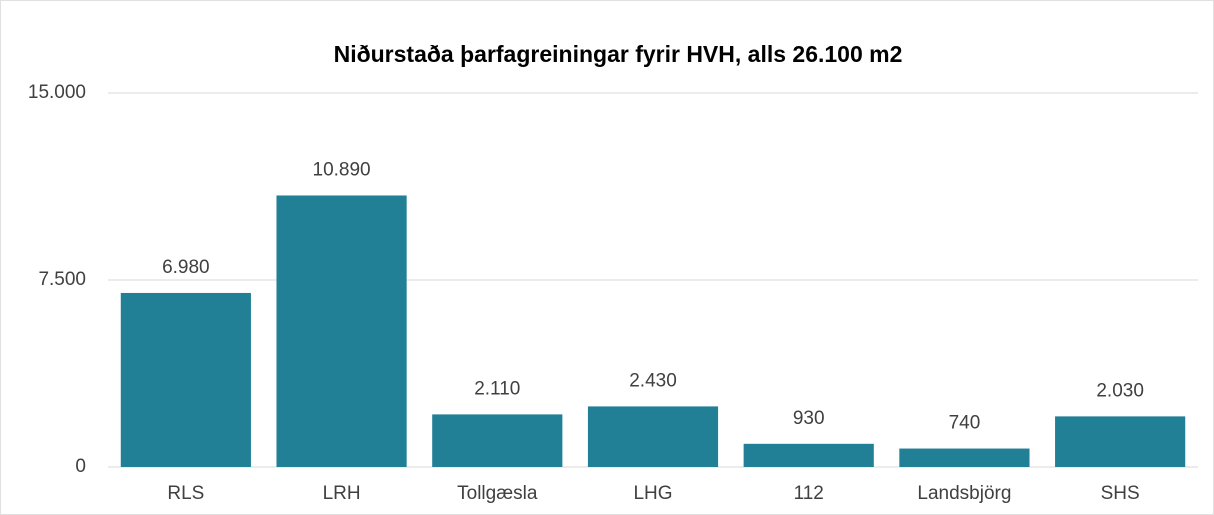 The image size is (1214, 515). What do you see at coordinates (497, 388) in the screenshot?
I see `data-label: 2.110` at bounding box center [497, 388].